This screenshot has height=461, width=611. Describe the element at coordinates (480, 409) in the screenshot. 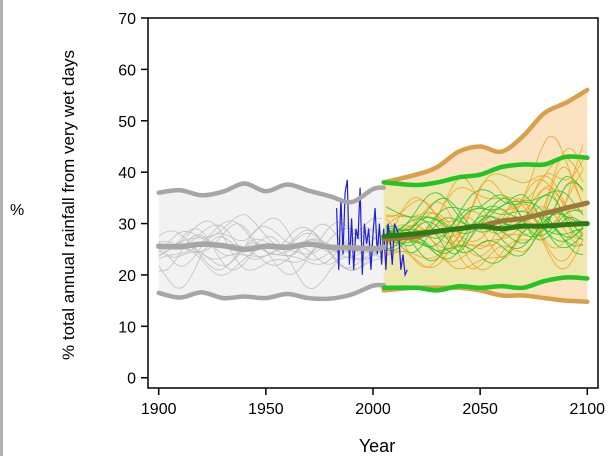

I see `x-tick-label: 2050` at that location.